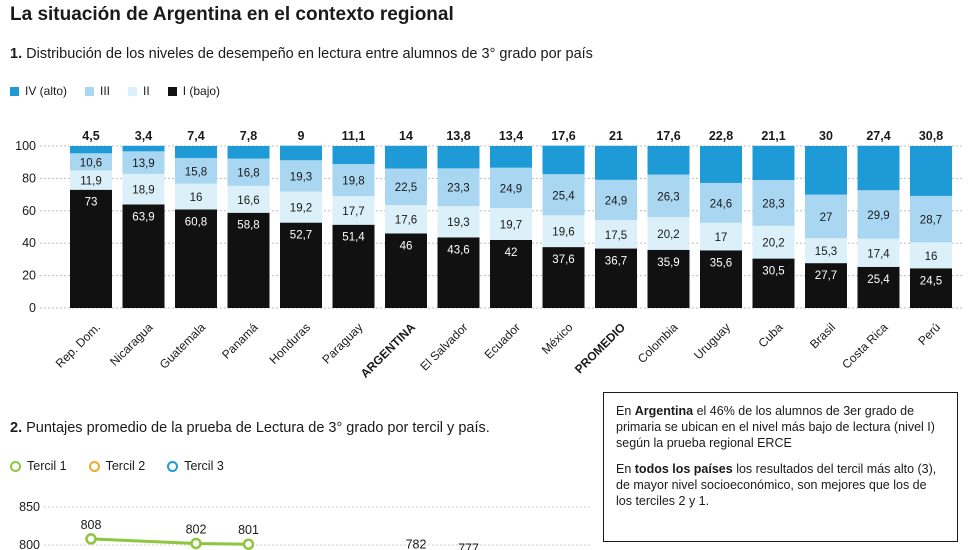 The height and width of the screenshot is (550, 970). I want to click on legend-label: III, so click(105, 91).